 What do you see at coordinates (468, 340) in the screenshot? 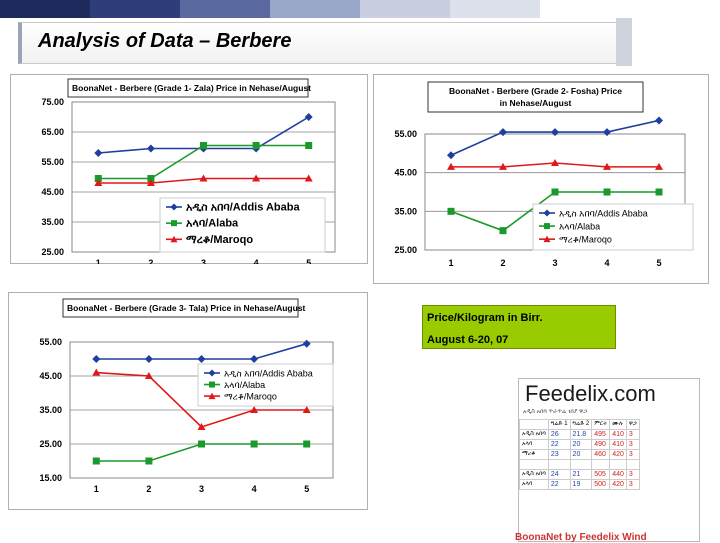
I see `info-date: August 6-20, 07` at bounding box center [468, 340].